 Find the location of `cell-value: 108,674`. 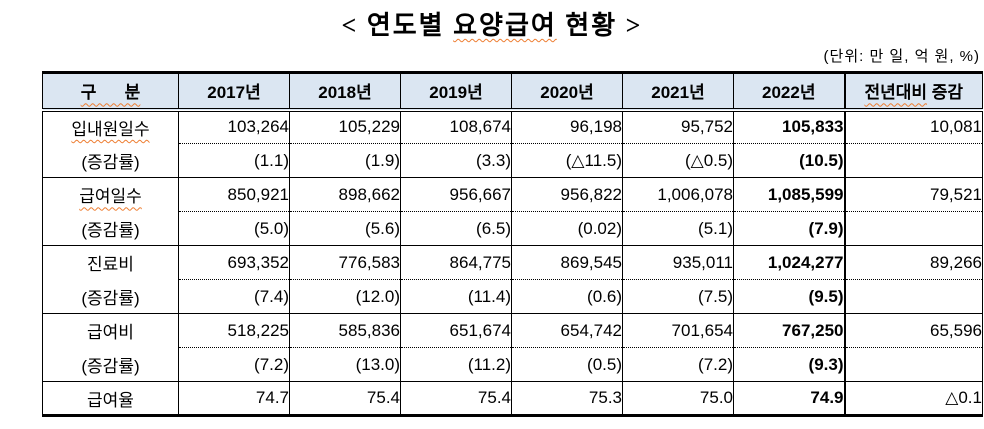

cell-value: 108,674 is located at coordinates (456, 126).